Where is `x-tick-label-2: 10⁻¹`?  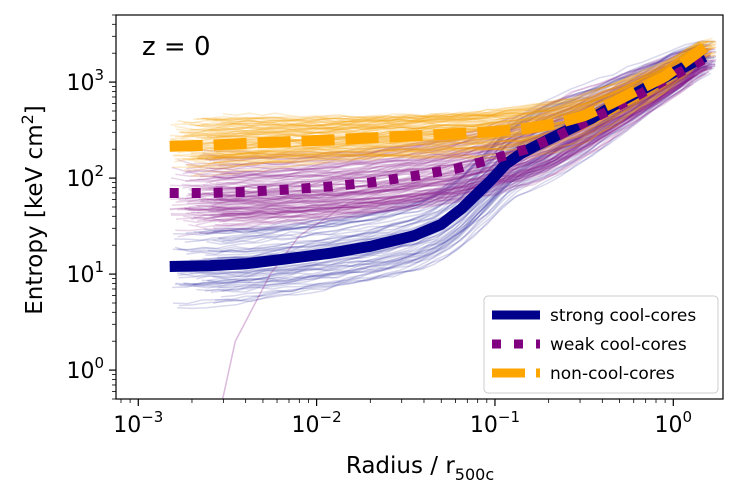
x-tick-label-2: 10⁻¹ is located at coordinates (495, 423).